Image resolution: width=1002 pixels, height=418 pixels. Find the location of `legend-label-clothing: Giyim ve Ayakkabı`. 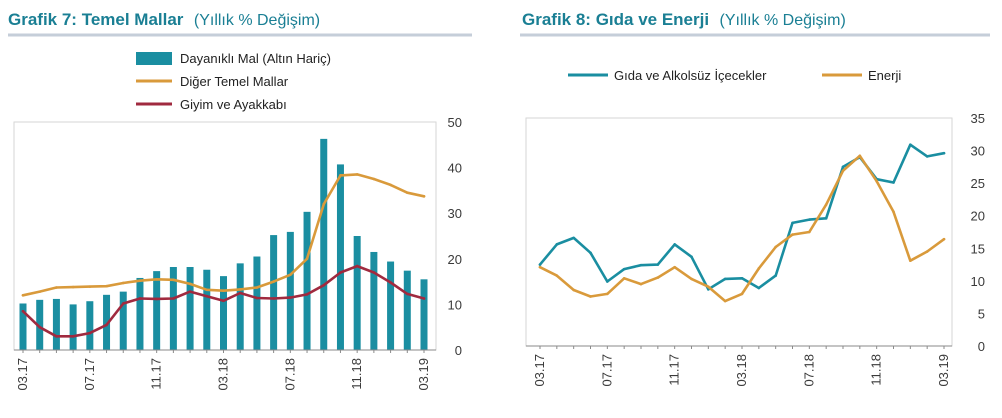

legend-label-clothing: Giyim ve Ayakkabı is located at coordinates (233, 104).